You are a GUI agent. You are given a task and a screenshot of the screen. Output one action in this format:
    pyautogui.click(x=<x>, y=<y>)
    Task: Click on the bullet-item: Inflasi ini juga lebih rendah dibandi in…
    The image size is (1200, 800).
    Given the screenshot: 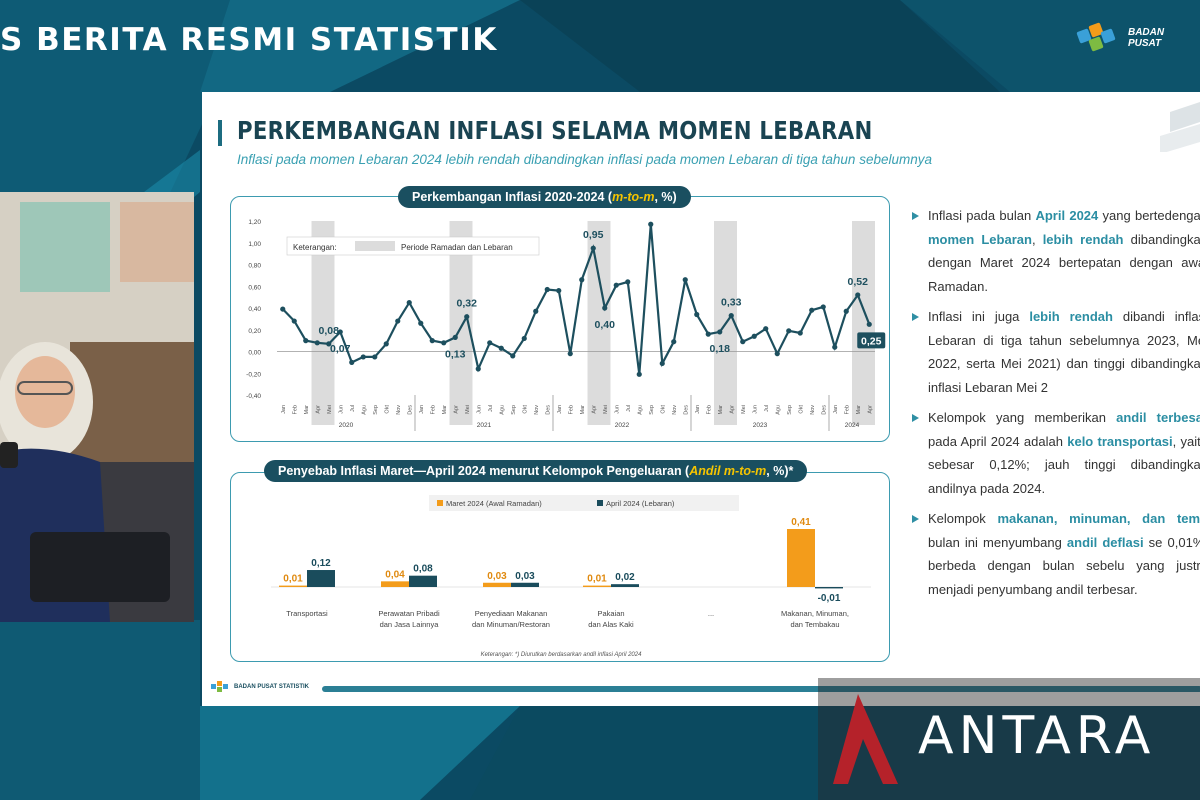 What is the action you would take?
    pyautogui.click(x=1054, y=352)
    